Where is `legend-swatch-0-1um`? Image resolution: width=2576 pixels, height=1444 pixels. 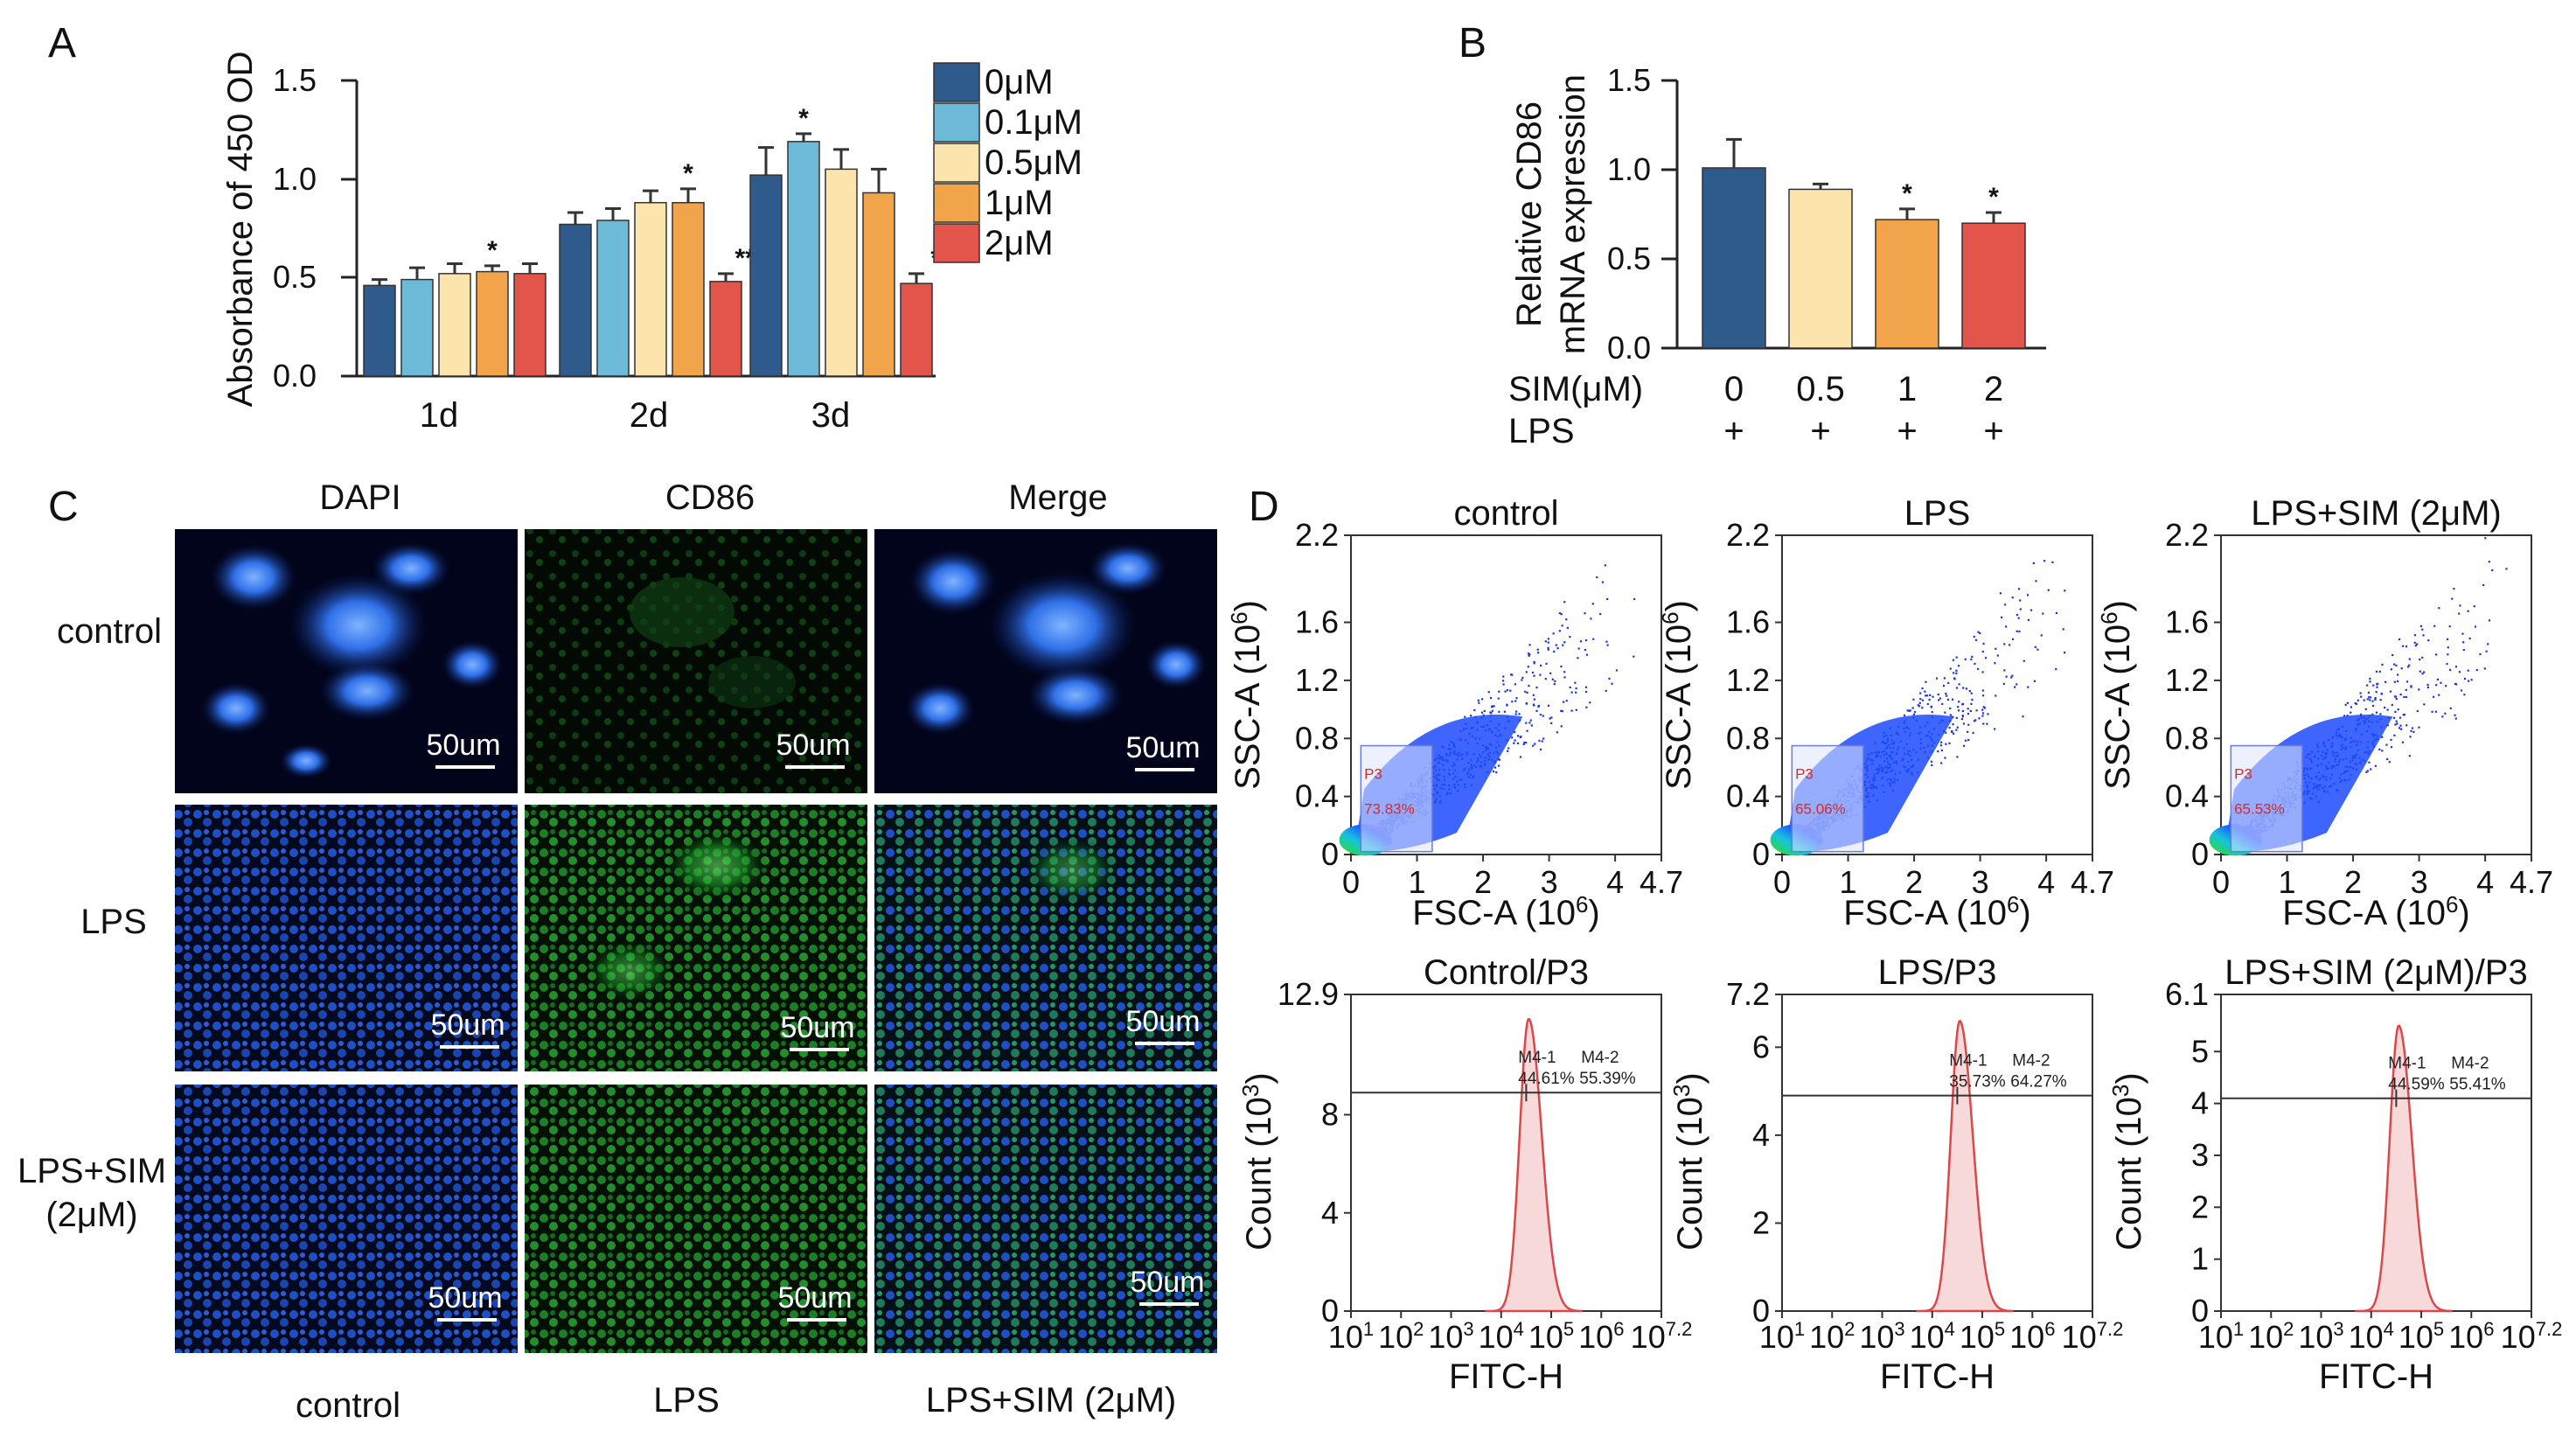
legend-swatch-0-1um is located at coordinates (956, 122).